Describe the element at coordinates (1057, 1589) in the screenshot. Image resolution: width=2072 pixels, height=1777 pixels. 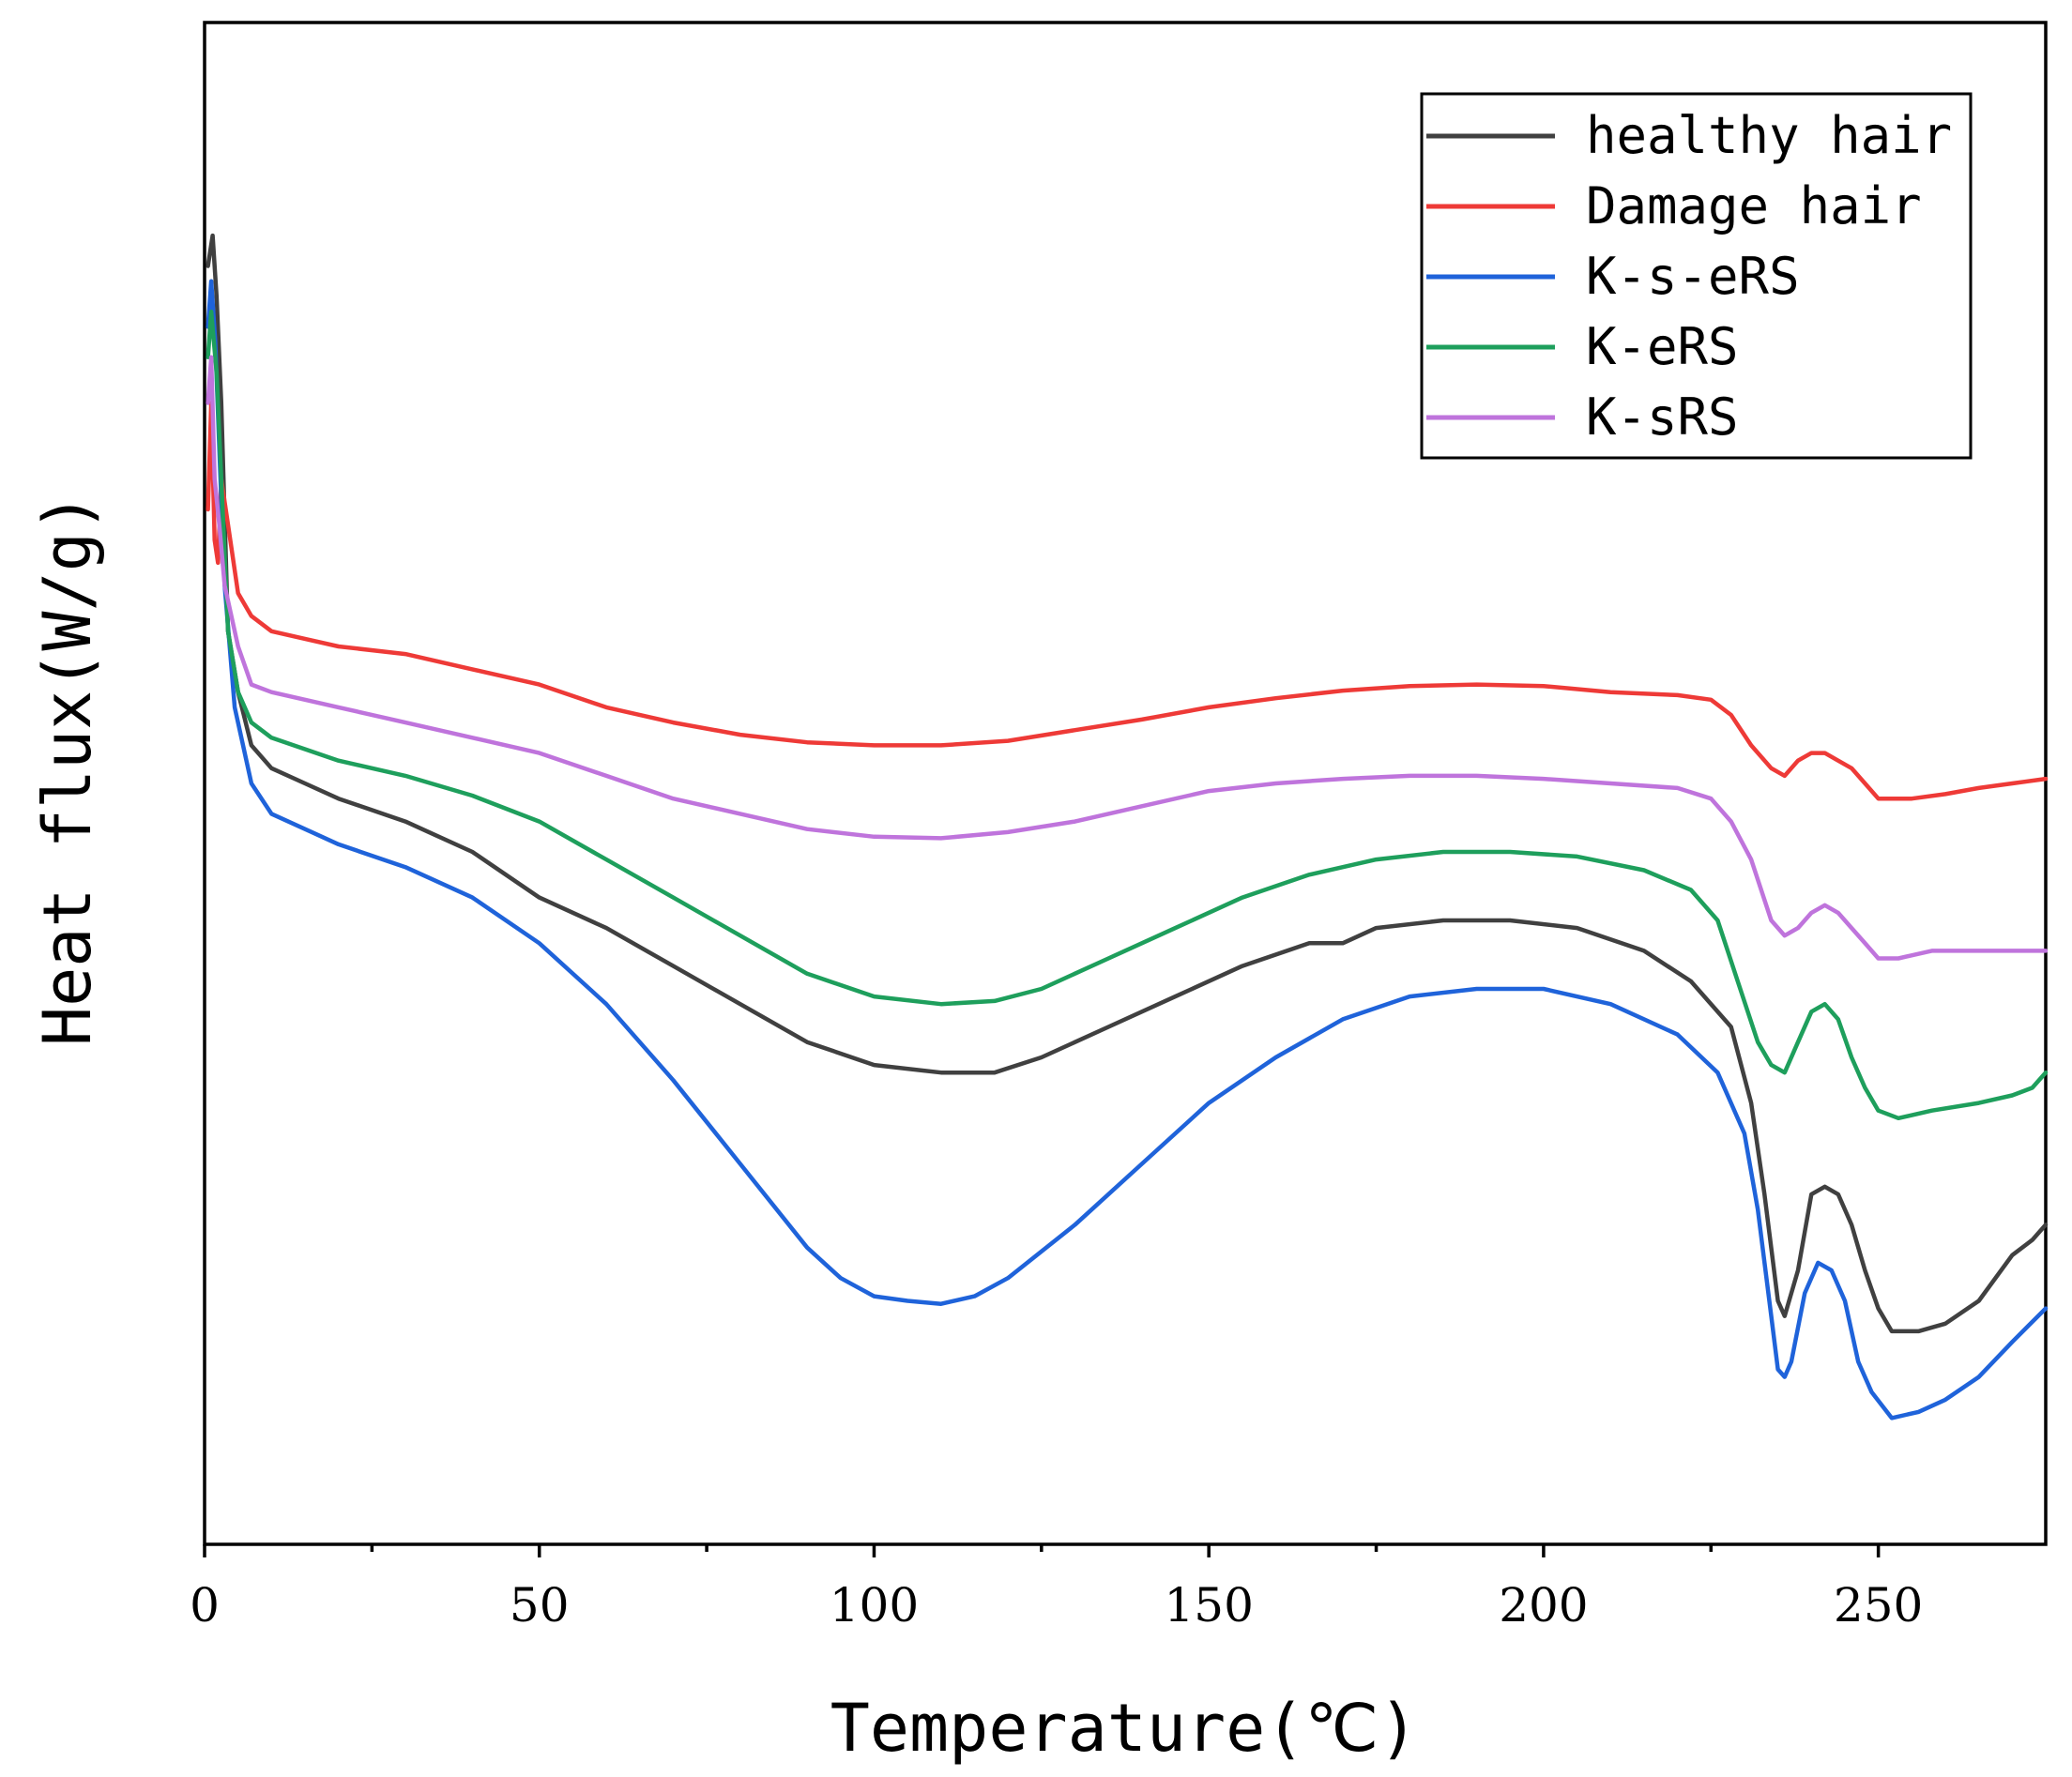
I see `x-ticks: 0 50 100 150 200 250` at that location.